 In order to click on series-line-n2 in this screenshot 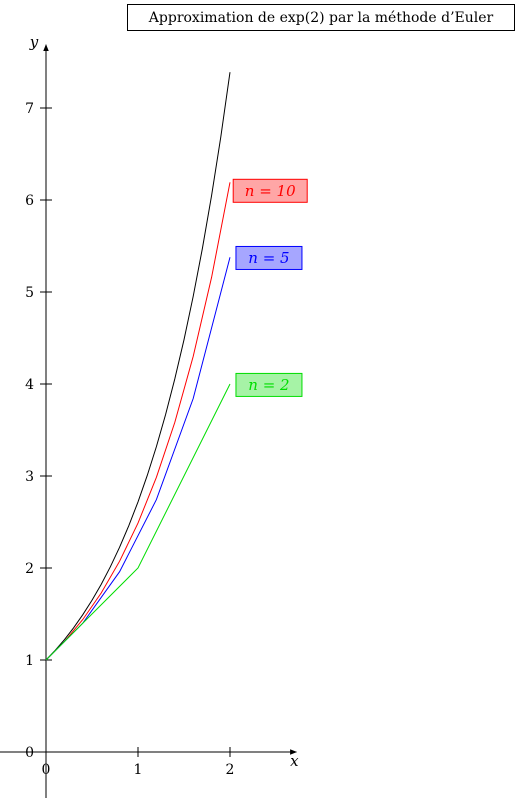, I will do `click(138, 522)`.